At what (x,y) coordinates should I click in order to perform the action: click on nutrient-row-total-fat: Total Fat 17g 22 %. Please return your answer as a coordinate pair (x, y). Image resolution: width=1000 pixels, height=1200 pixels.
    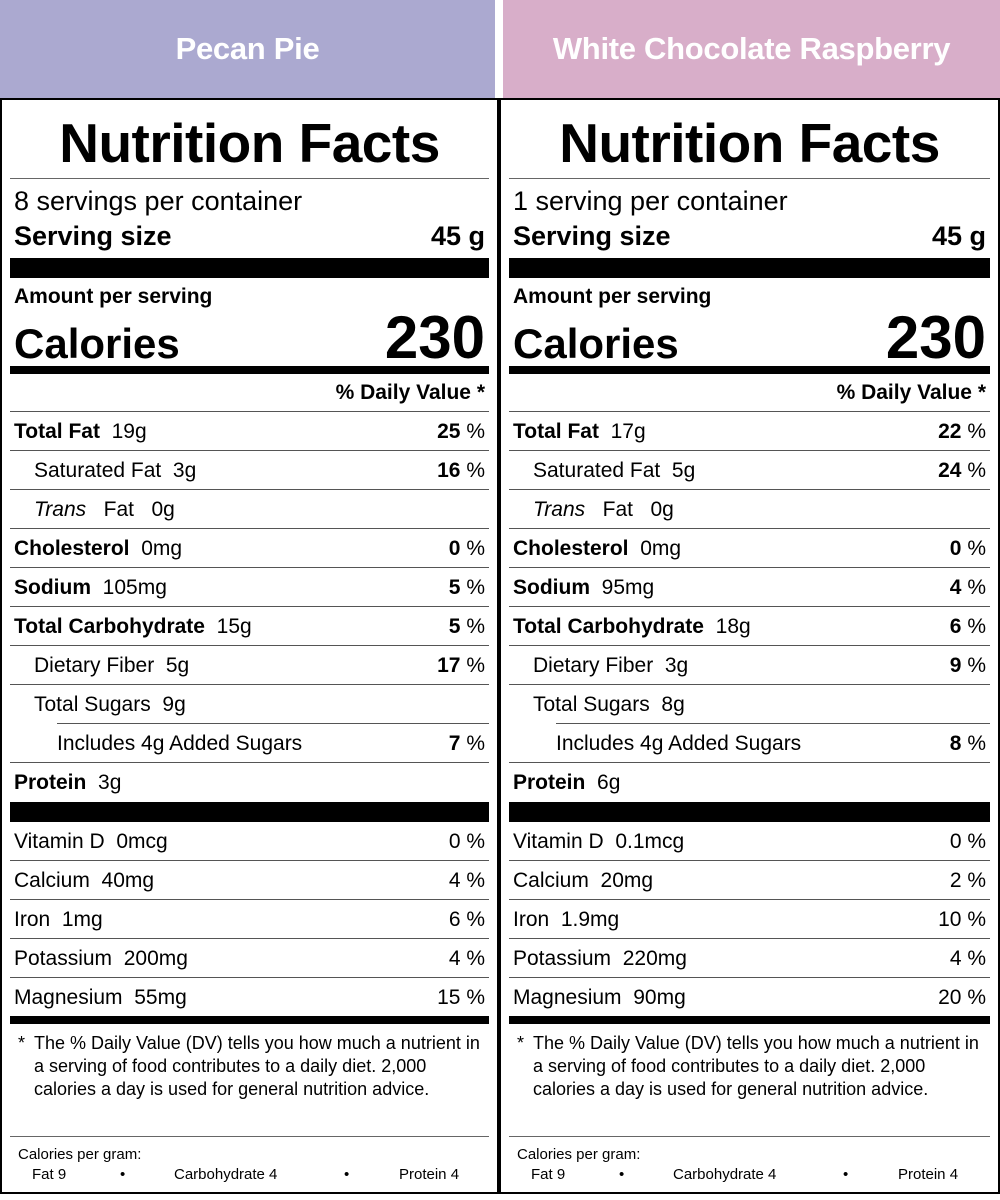
    Looking at the image, I should click on (749, 431).